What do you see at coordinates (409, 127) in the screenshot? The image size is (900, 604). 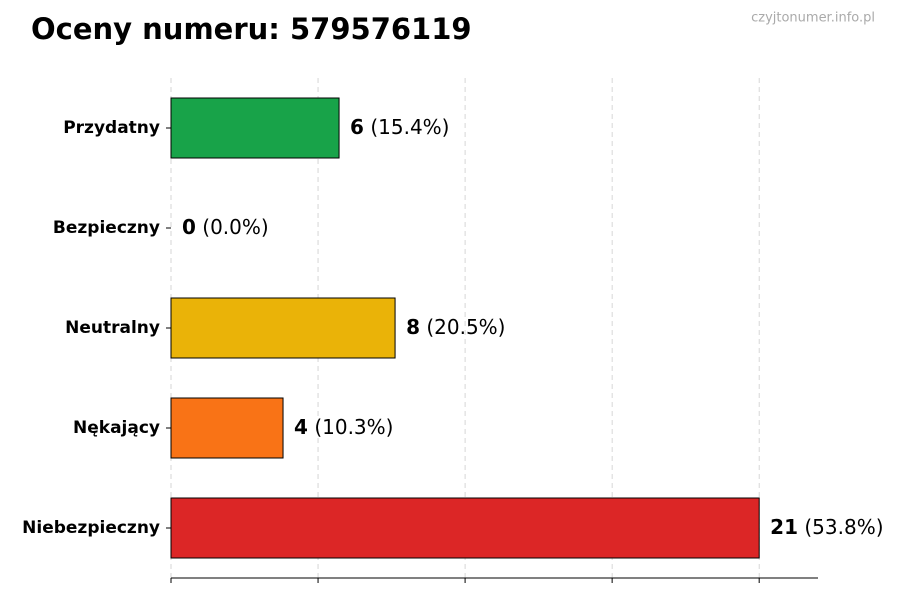 I see `value-share: (15.4%)` at bounding box center [409, 127].